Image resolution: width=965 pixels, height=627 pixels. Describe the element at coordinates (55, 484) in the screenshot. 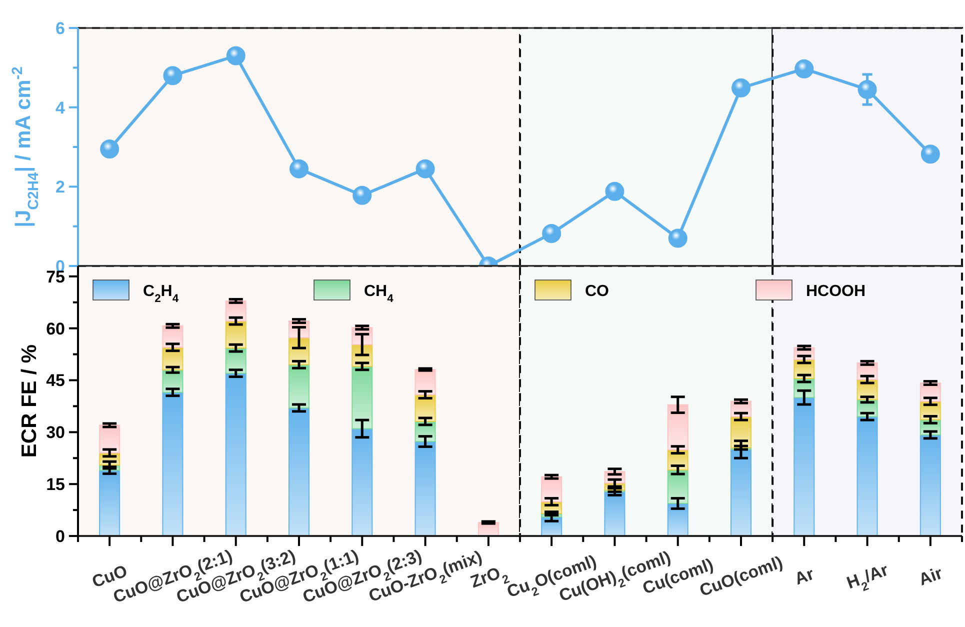

I see `y-tick-label: 15` at that location.